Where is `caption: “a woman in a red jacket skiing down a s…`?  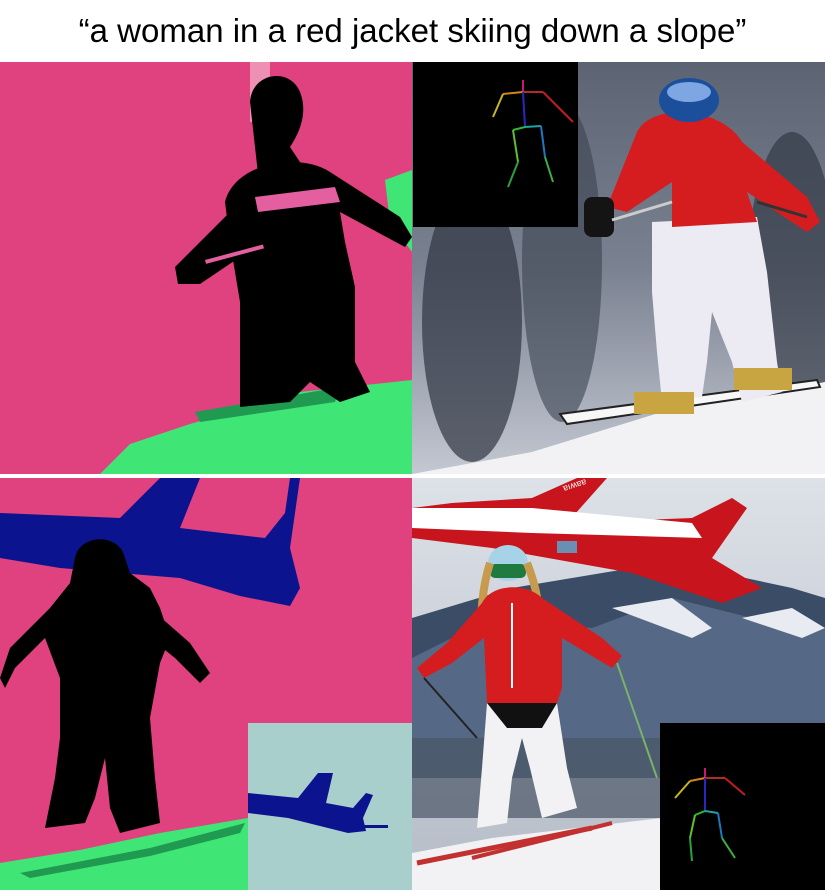 caption: “a woman in a red jacket skiing down a s… is located at coordinates (412, 30).